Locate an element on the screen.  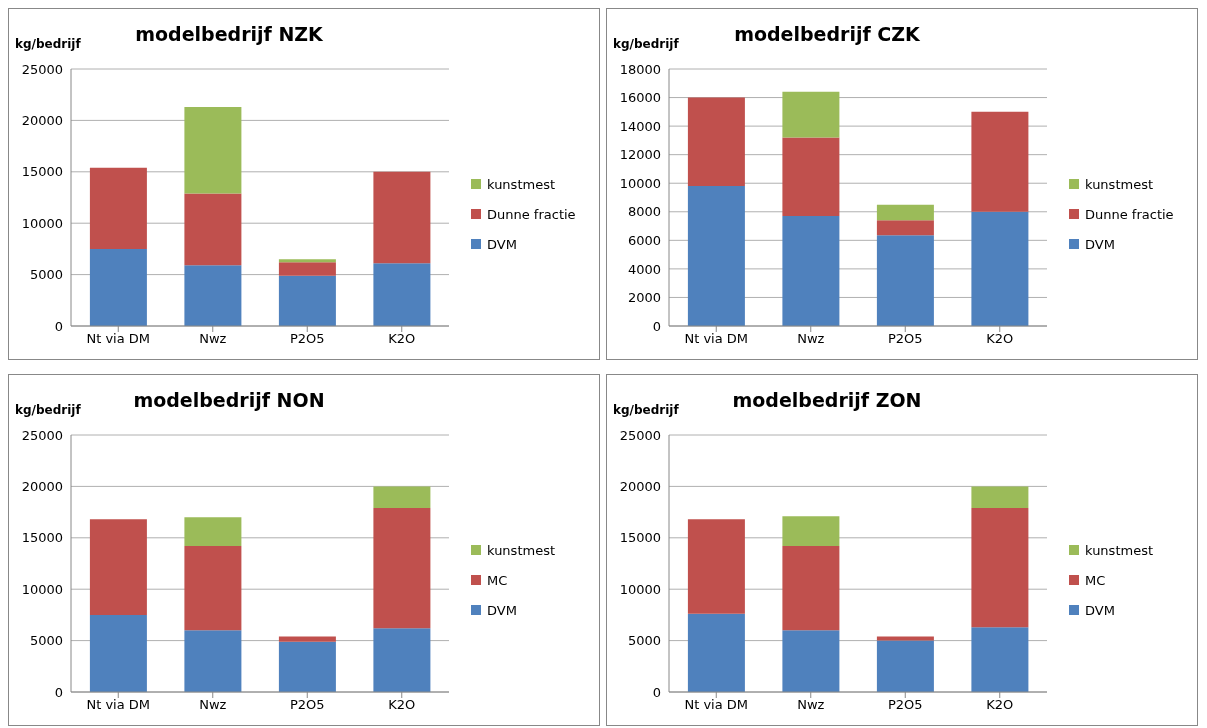
chart-title: modelbedrijf NON is located at coordinates (229, 400).